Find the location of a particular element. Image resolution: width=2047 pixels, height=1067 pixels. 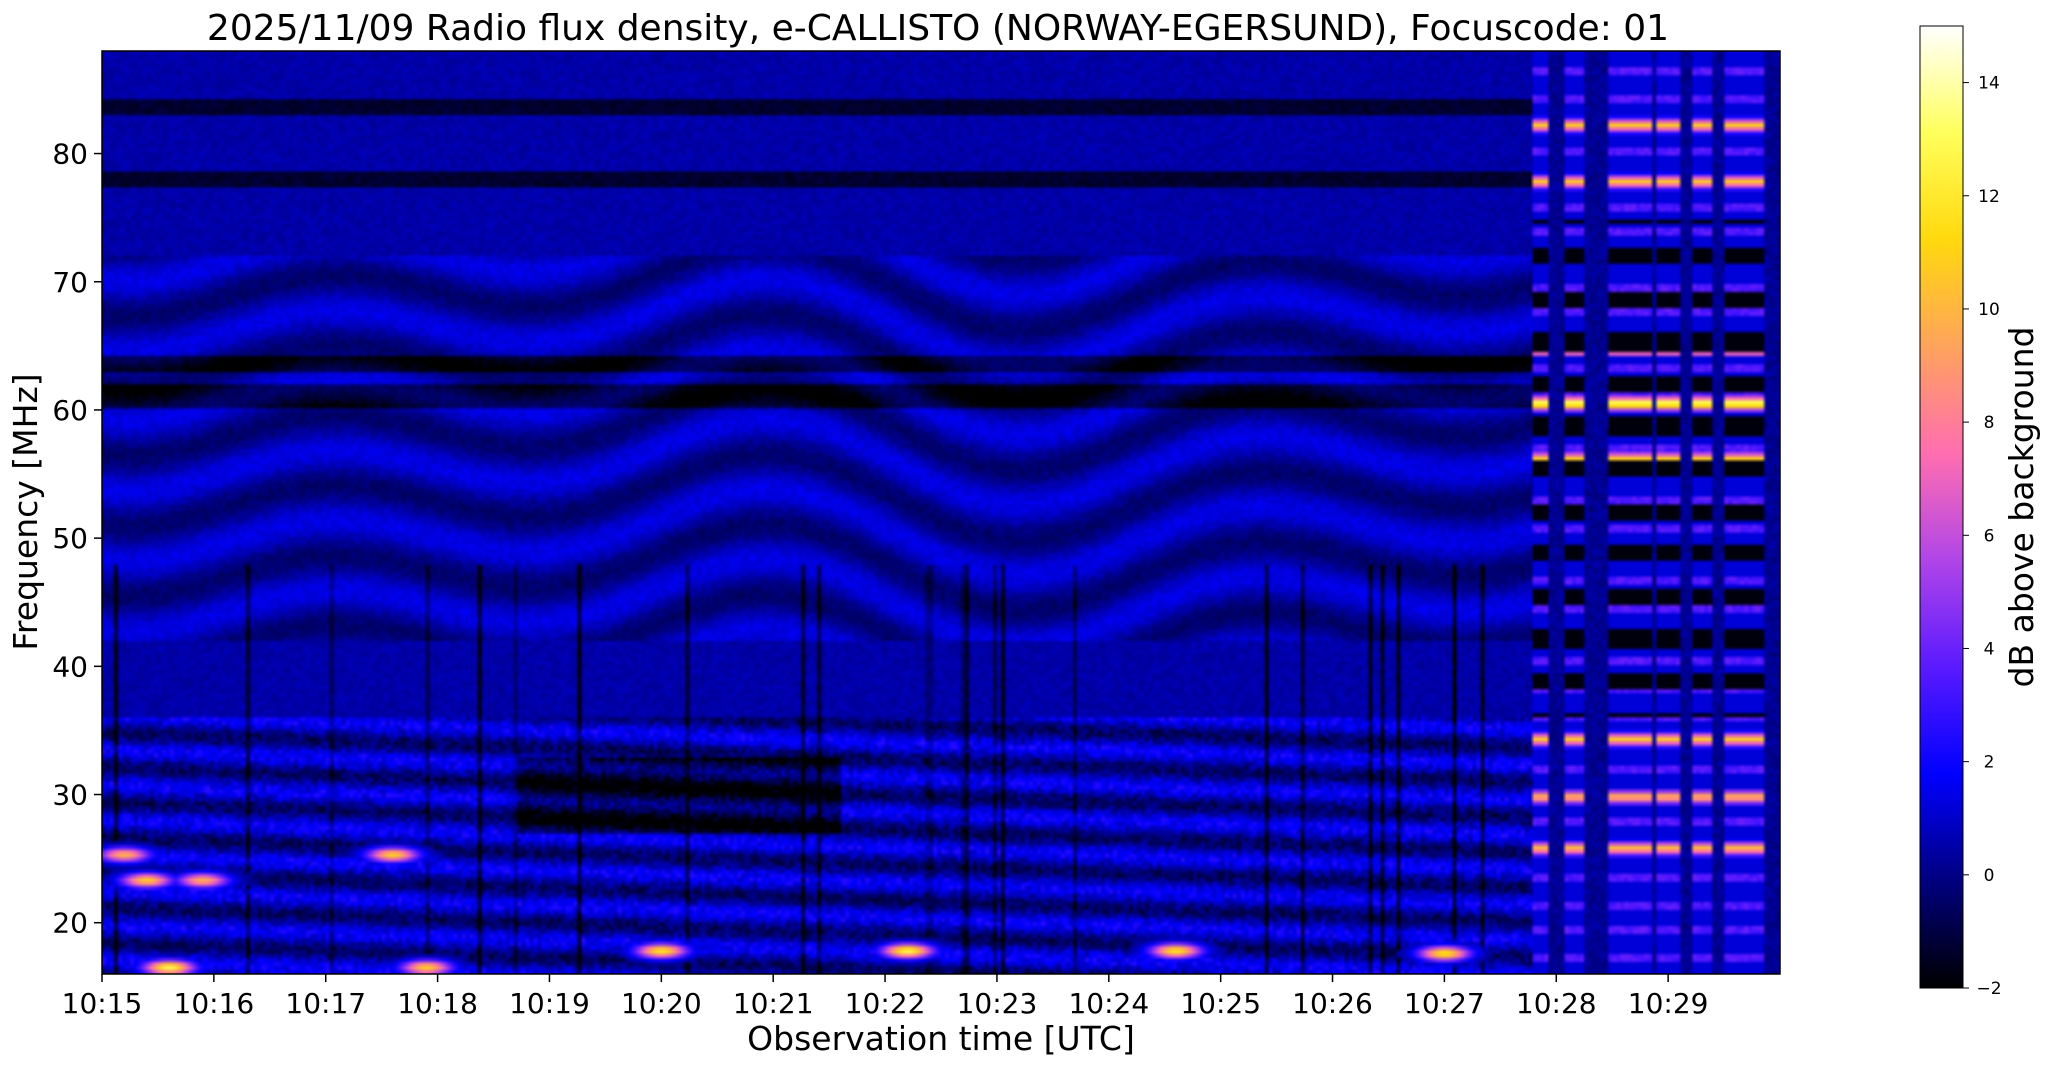

x-tick-label: 10:20 is located at coordinates (661, 1003).